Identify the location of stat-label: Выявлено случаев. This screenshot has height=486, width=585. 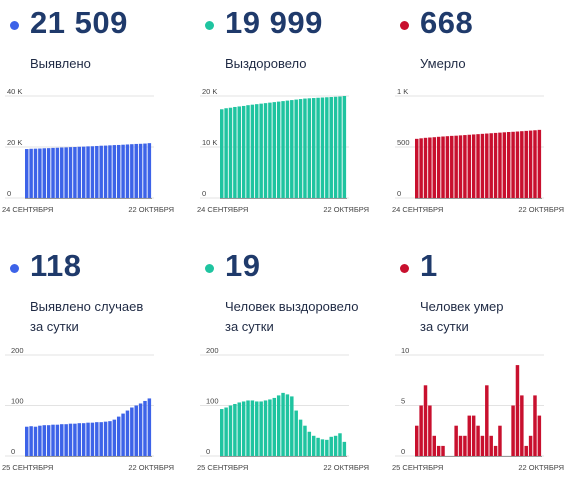
(87, 306).